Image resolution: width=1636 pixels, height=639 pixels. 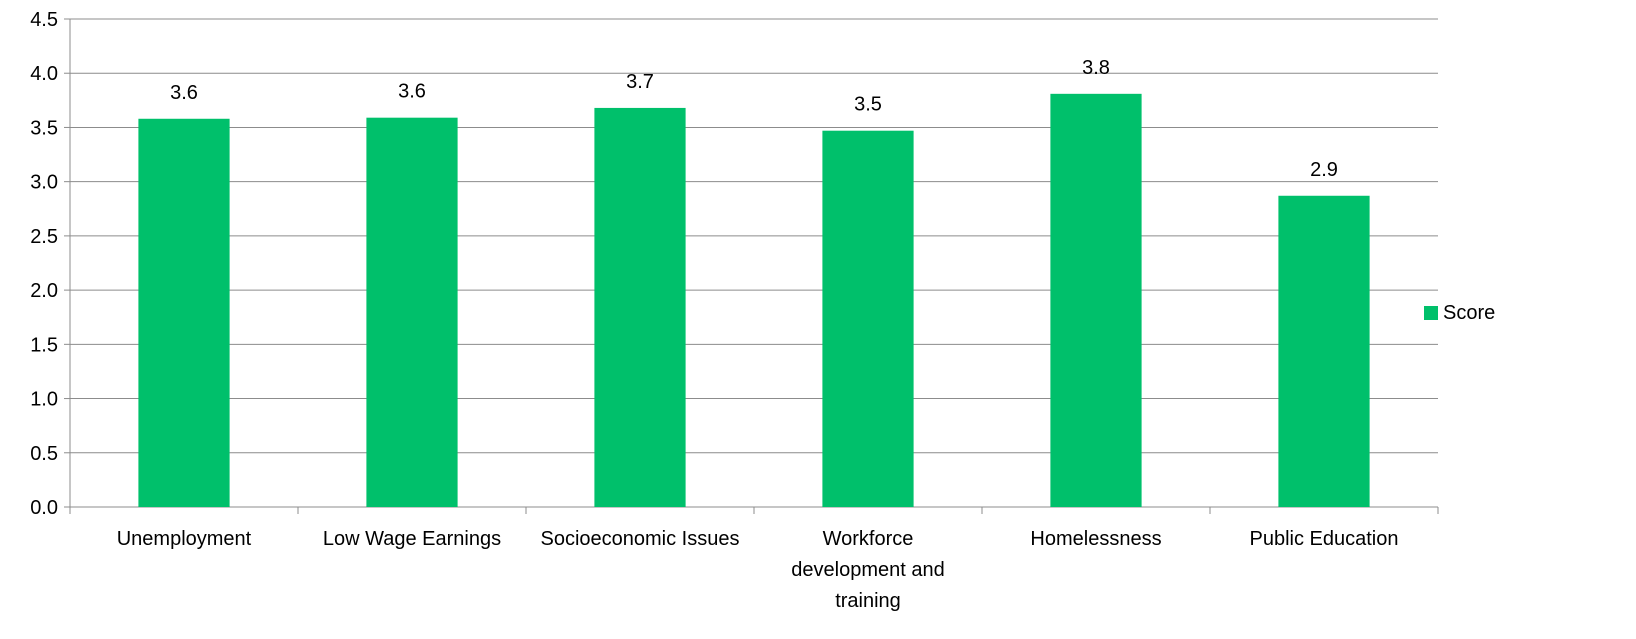 I want to click on x-tick-label: Homelessness, so click(x=1095, y=539).